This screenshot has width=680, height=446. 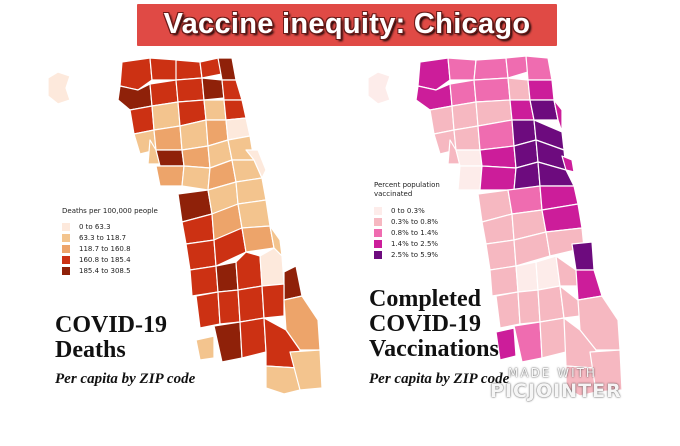 I want to click on vaccinations-map-title: Completed COVID-19 Vaccinations, so click(x=434, y=324).